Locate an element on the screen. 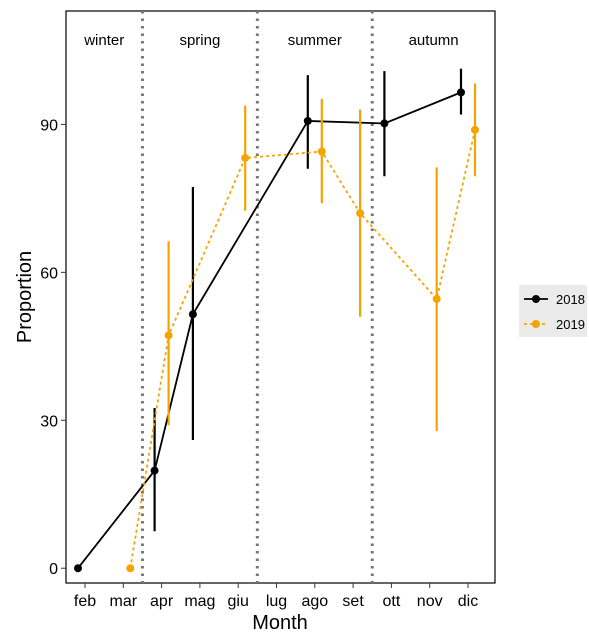 Image resolution: width=589 pixels, height=635 pixels. x-tick-label-mag: mag is located at coordinates (199, 601).